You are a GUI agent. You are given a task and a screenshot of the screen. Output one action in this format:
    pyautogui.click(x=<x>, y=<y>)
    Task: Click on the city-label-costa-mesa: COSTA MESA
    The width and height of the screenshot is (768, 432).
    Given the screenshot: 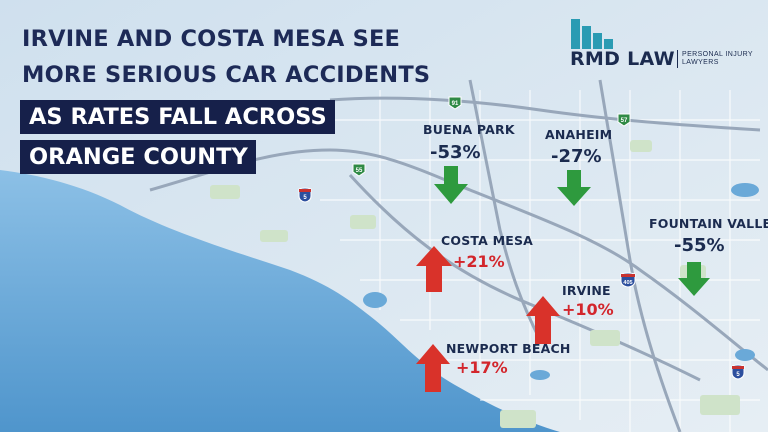 What is the action you would take?
    pyautogui.click(x=487, y=240)
    